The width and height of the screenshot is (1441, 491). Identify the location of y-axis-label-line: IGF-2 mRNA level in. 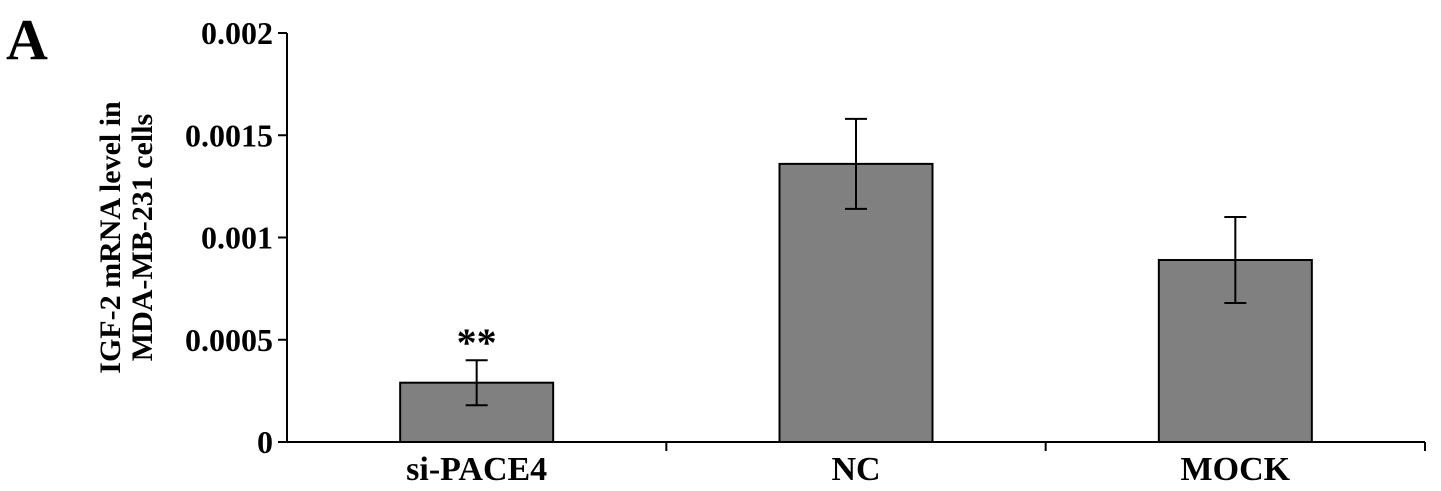
(110, 237).